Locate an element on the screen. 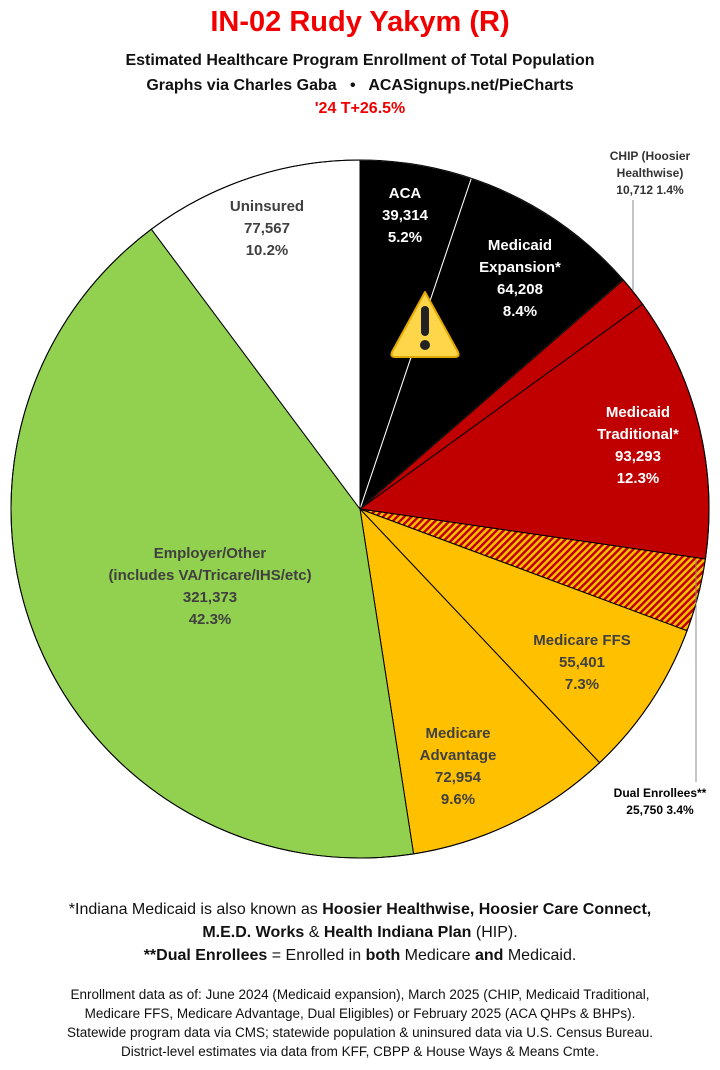 Image resolution: width=720 pixels, height=1070 pixels. chart-title: IN-02 Rudy Yakym (R) is located at coordinates (360, 22).